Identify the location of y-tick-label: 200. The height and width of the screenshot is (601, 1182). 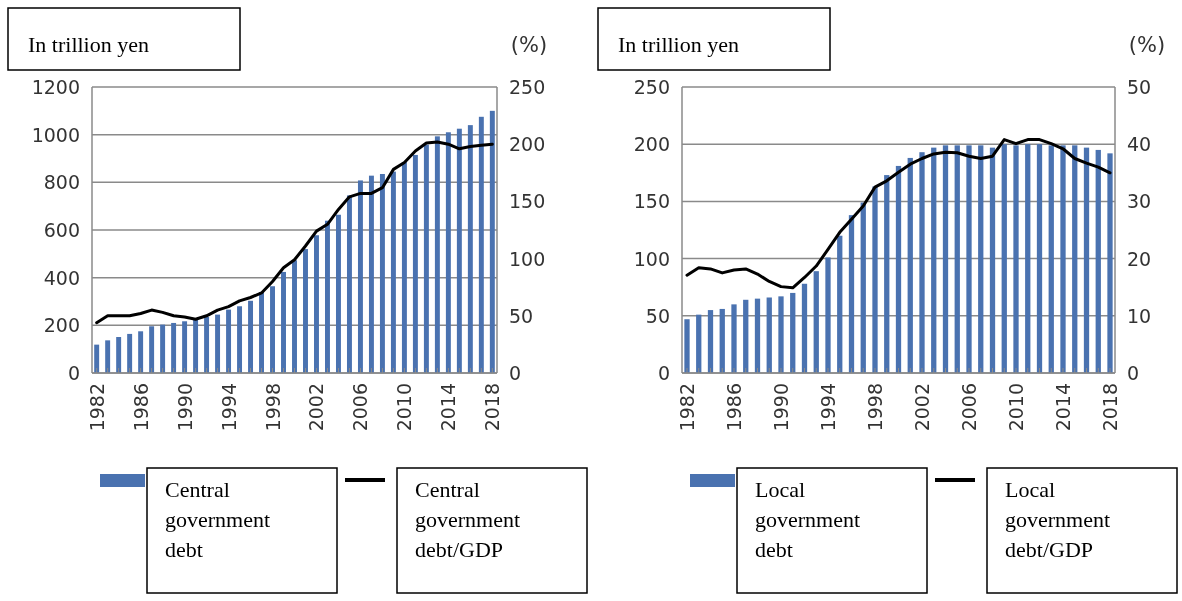
(61, 325).